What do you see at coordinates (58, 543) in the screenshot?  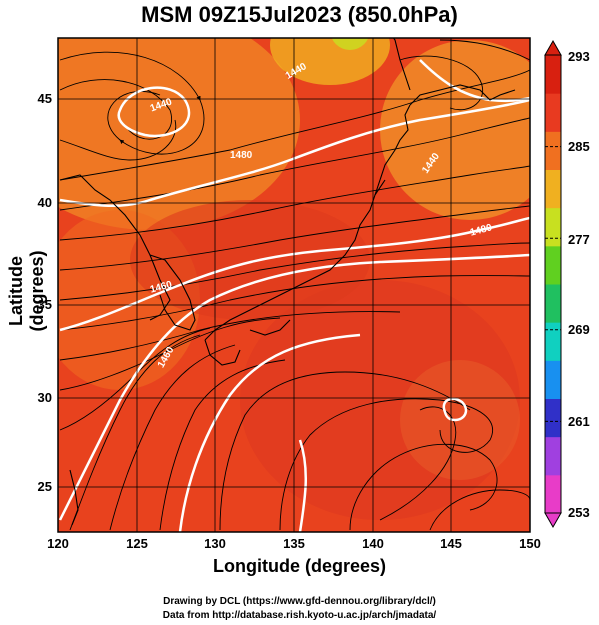 I see `x-tick-label: 120` at bounding box center [58, 543].